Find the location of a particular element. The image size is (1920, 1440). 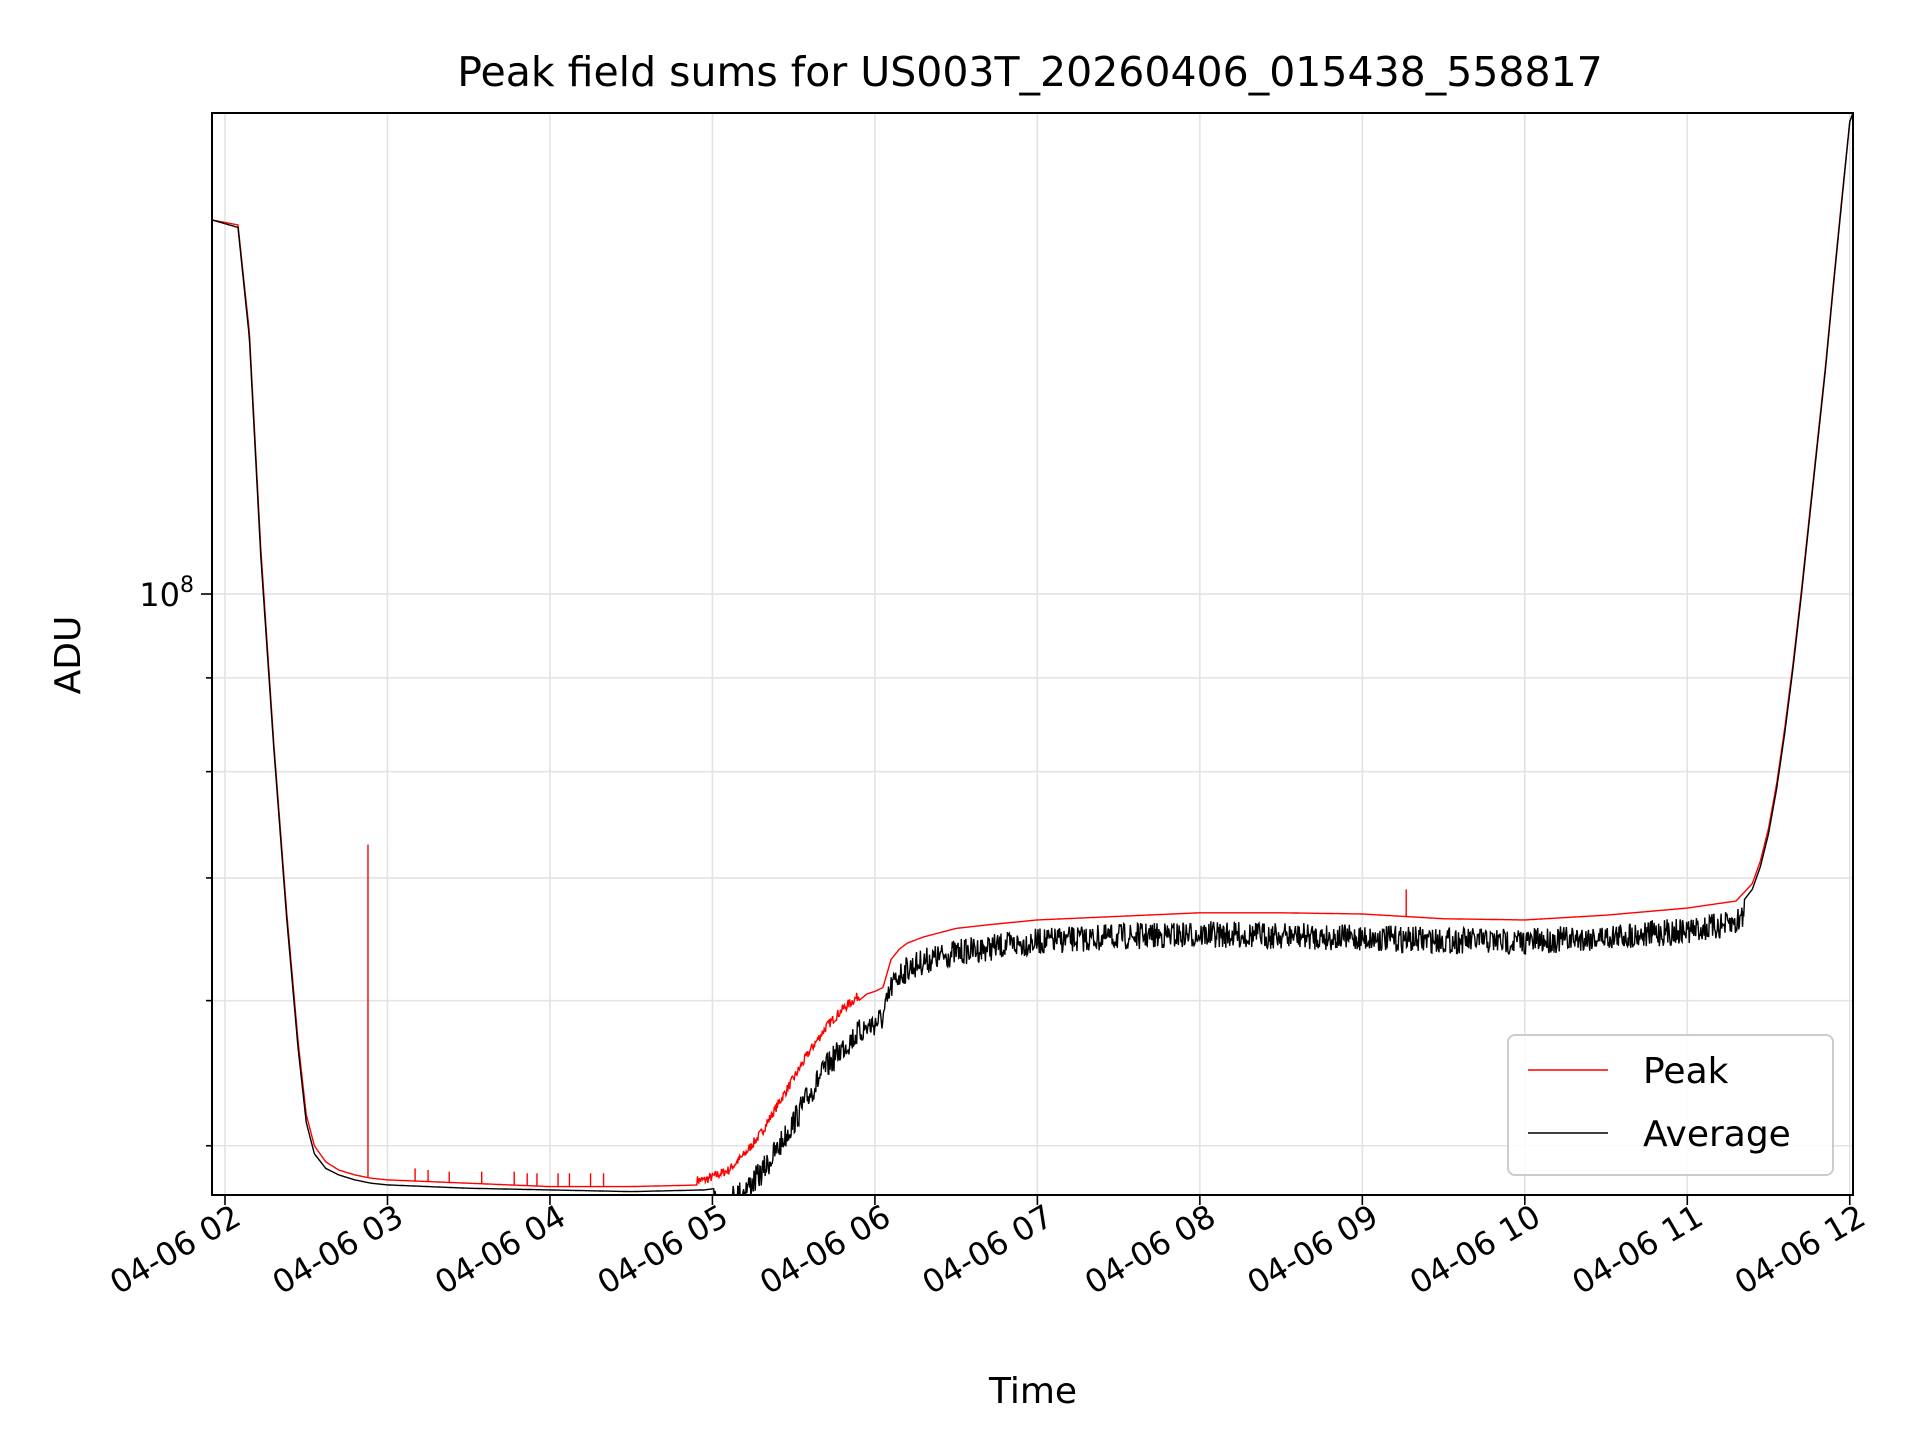

y-axis: 108 is located at coordinates (175, 860).